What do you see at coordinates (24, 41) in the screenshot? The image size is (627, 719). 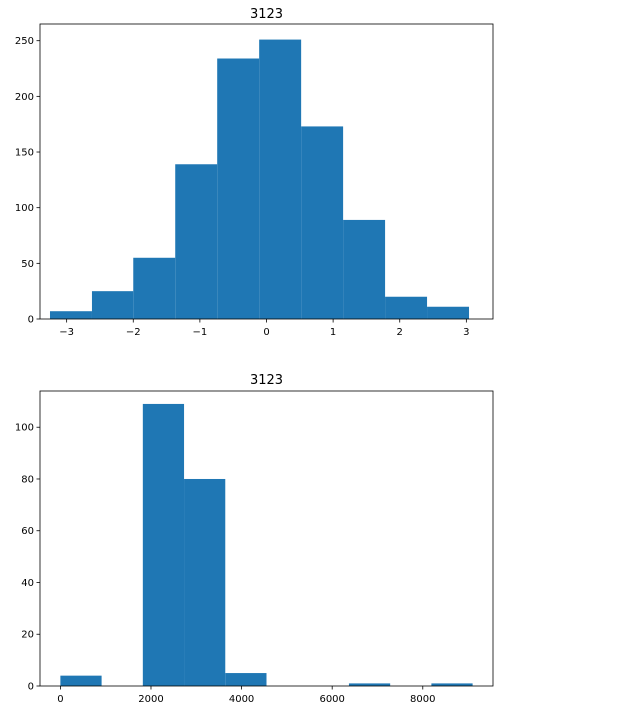 I see `y-tick-label: 250` at bounding box center [24, 41].